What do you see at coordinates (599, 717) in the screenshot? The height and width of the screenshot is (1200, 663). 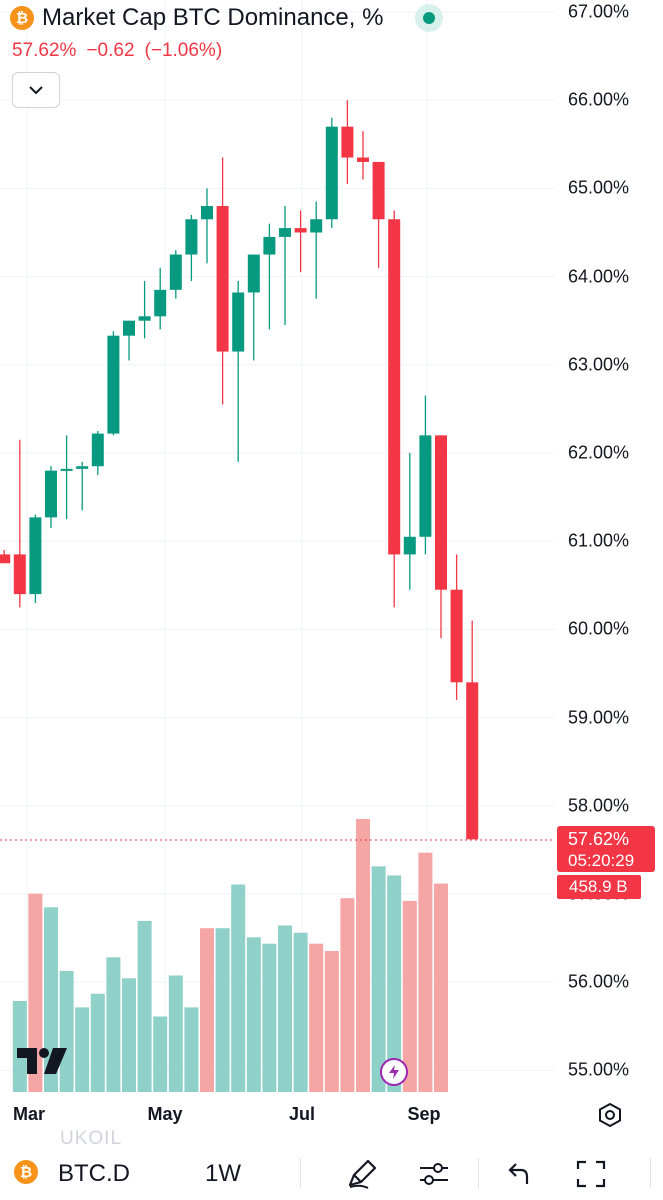 I see `price-axis-label: 59.00%` at bounding box center [599, 717].